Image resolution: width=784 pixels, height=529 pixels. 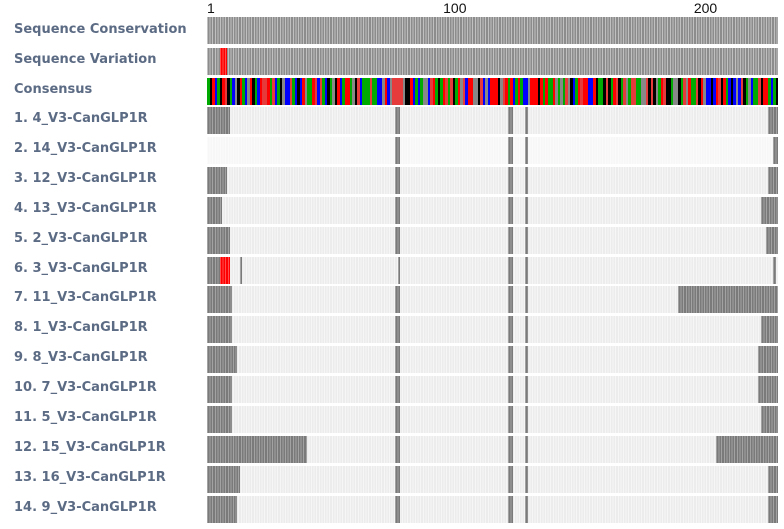 What do you see at coordinates (81, 268) in the screenshot?
I see `sequence-label: 6. 3_V3-CanGLP1R` at bounding box center [81, 268].